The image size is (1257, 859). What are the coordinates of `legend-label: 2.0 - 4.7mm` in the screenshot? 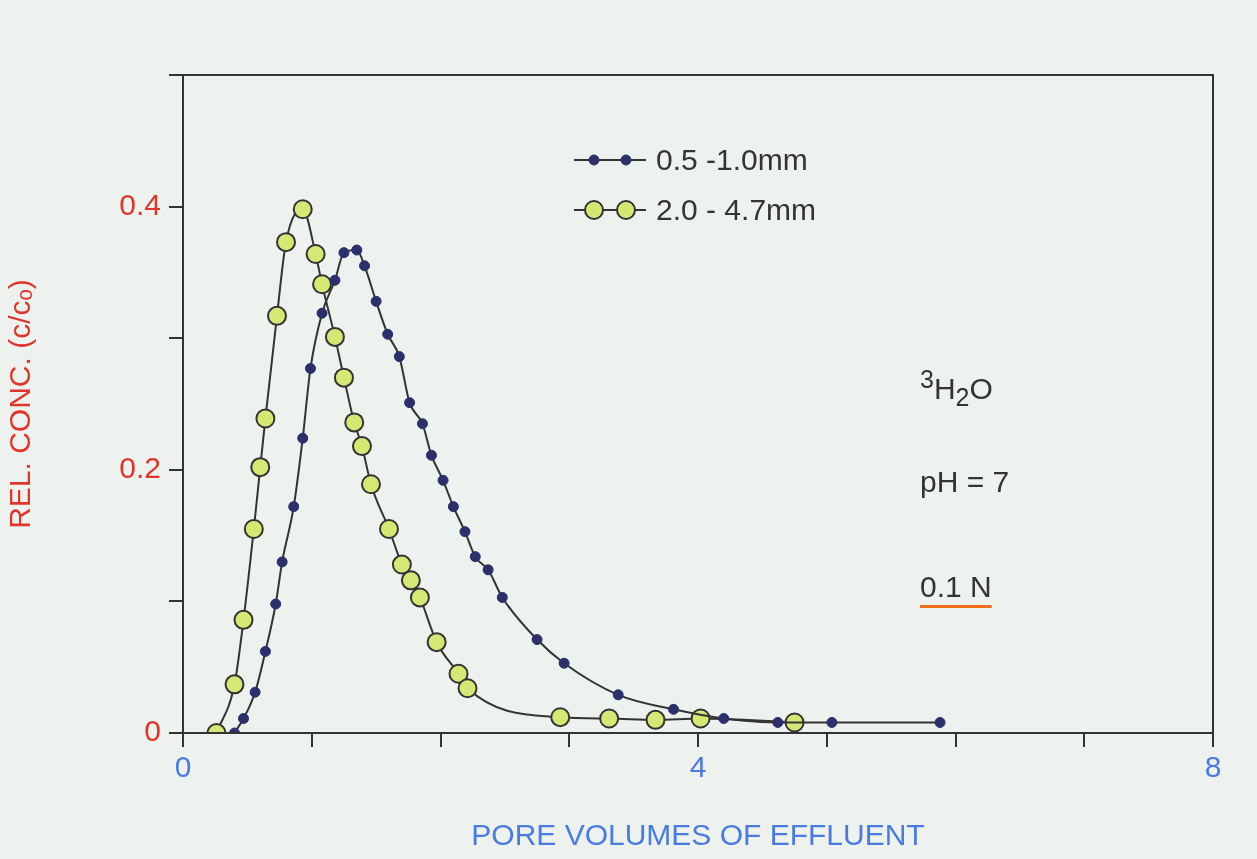 It's located at (736, 210).